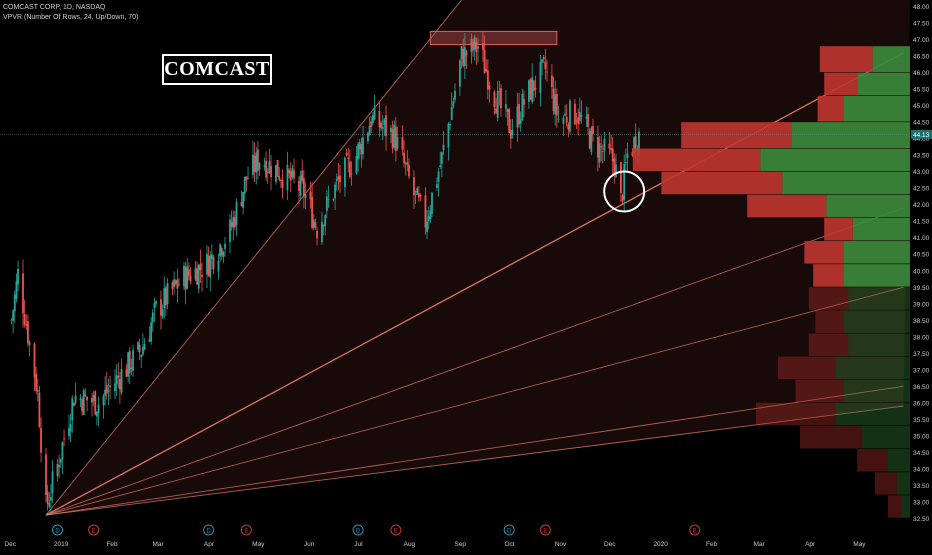 The height and width of the screenshot is (555, 932). Describe the element at coordinates (610, 544) in the screenshot. I see `time-tick-label: Dec` at that location.